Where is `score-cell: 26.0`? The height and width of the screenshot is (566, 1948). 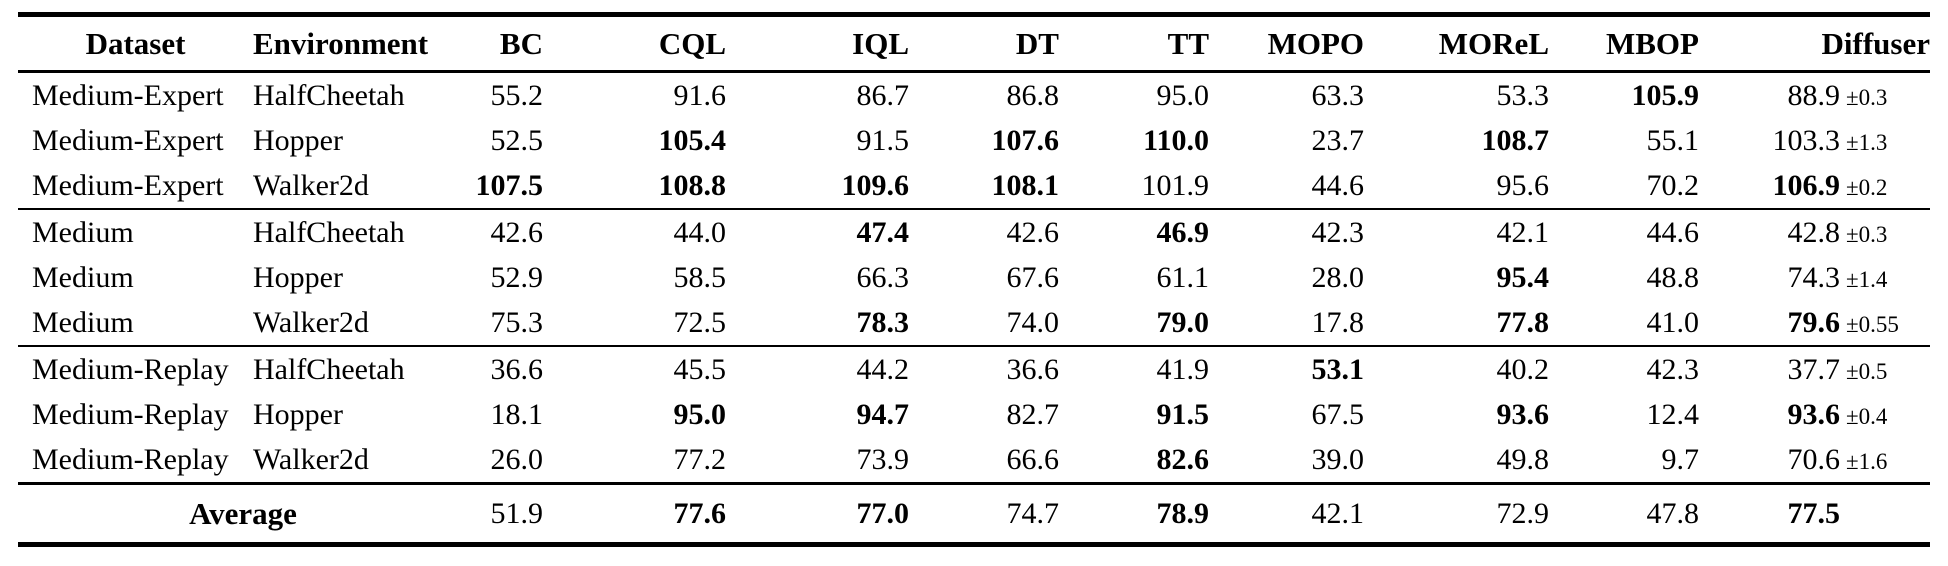
score-cell: 26.0 is located at coordinates (517, 459).